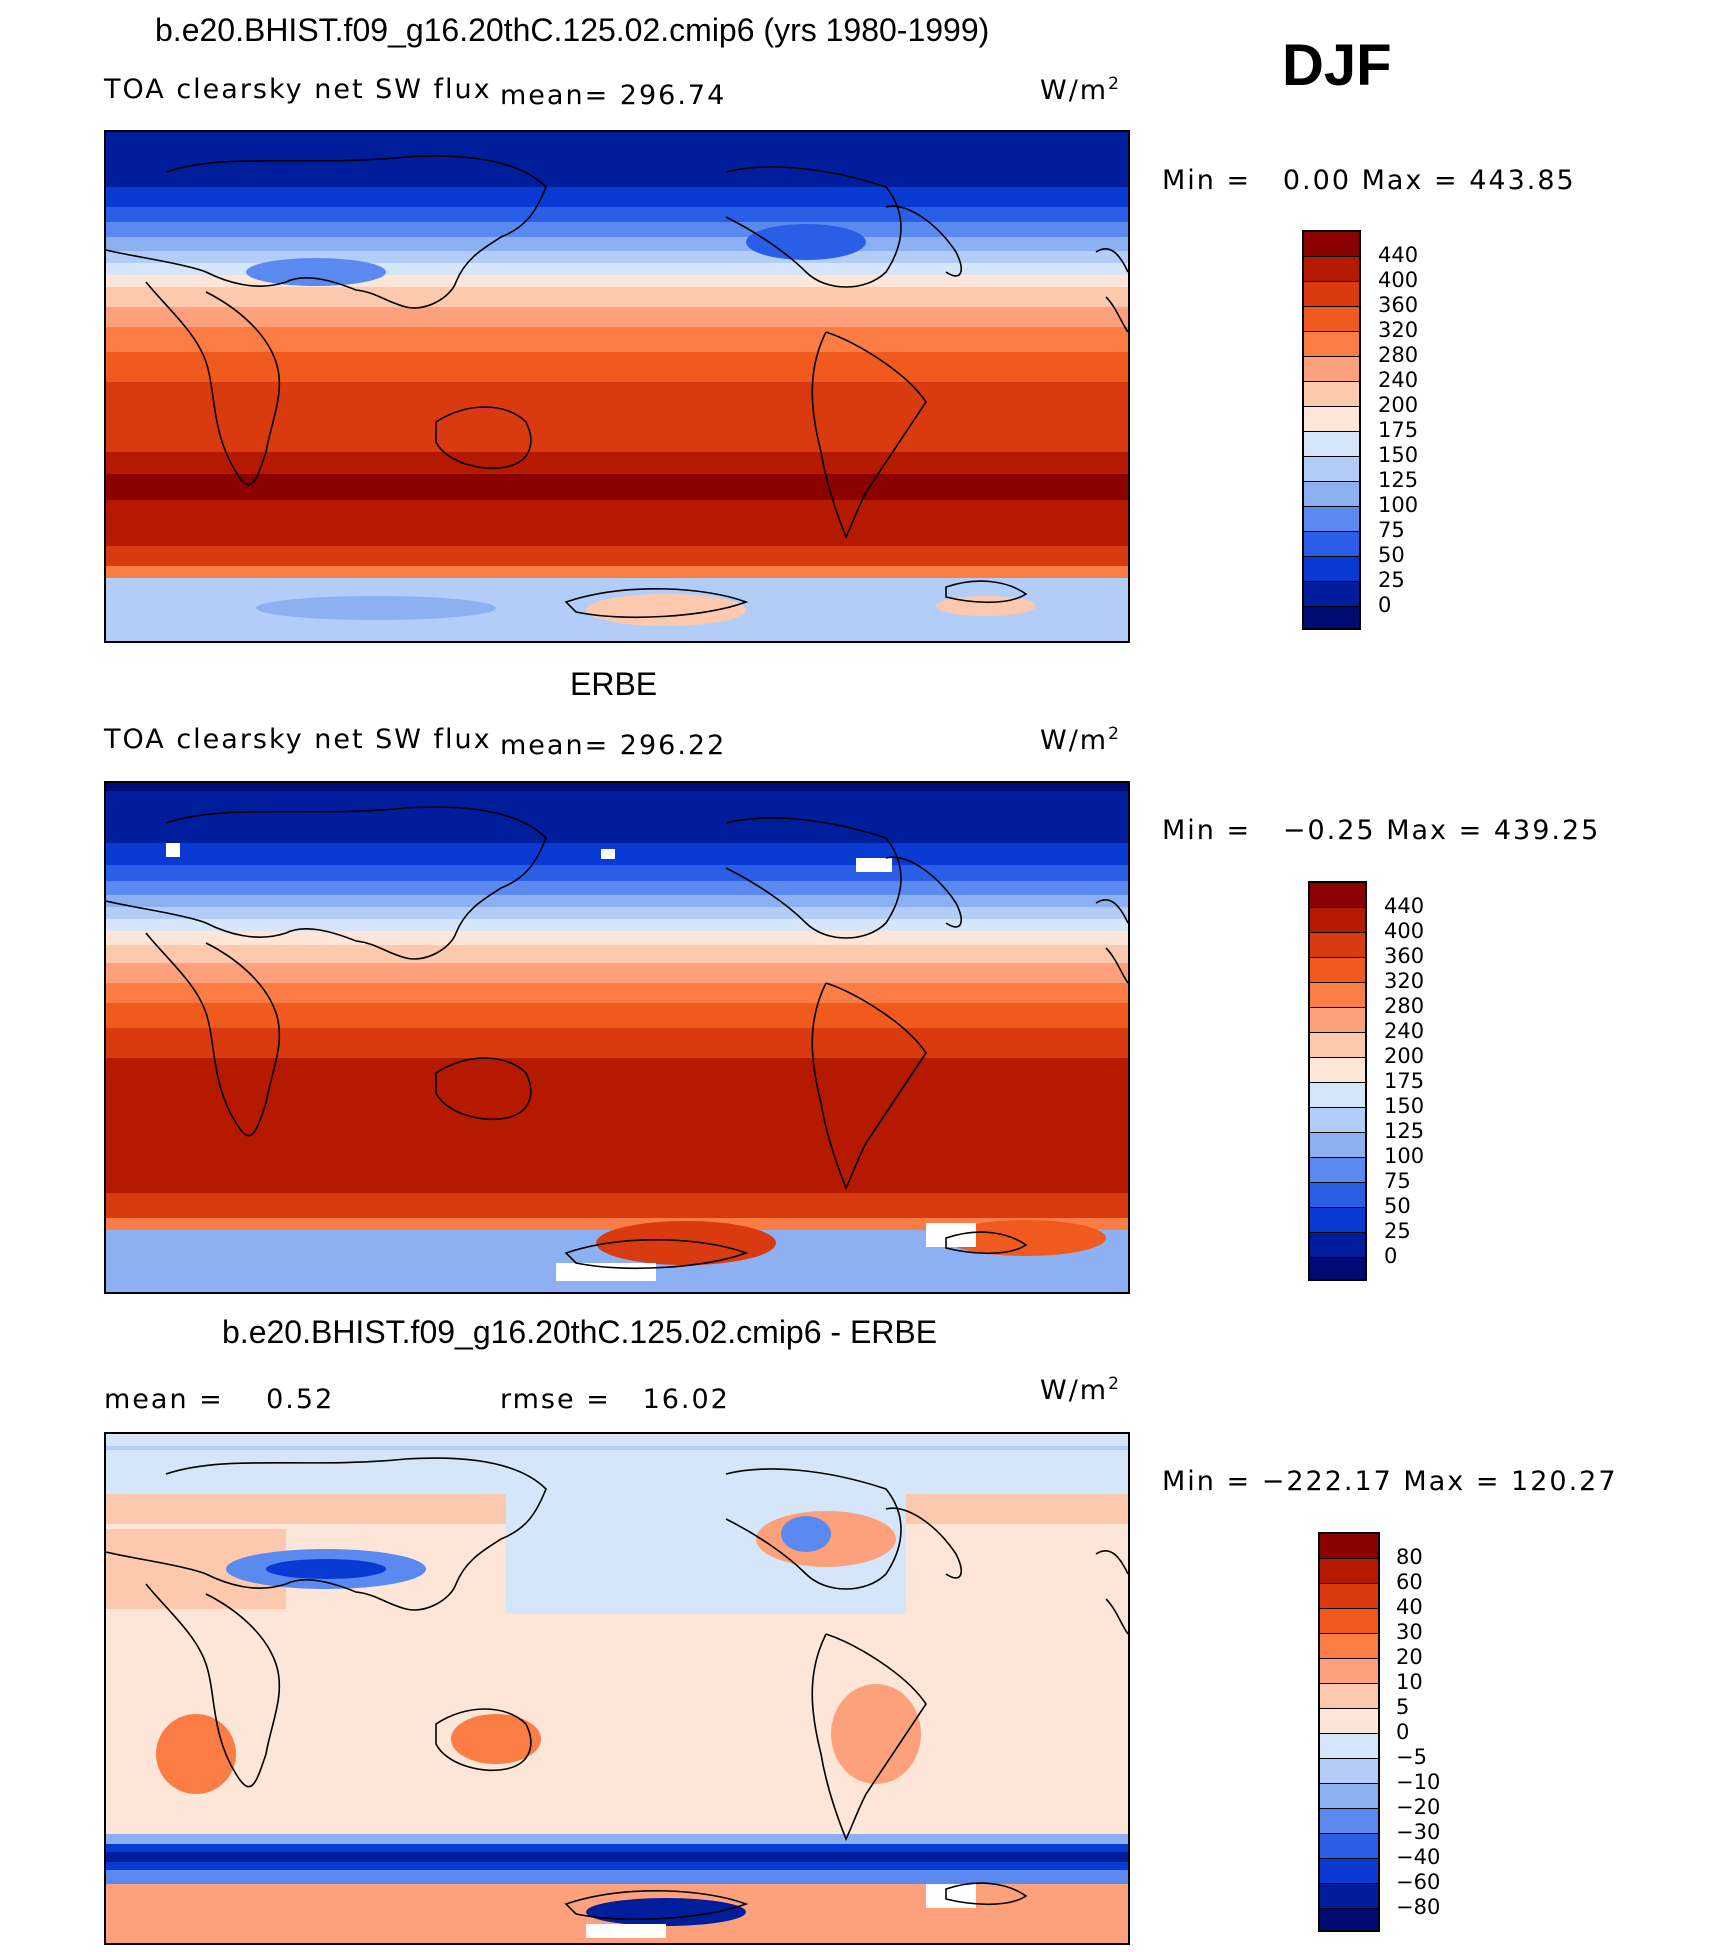 Image resolution: width=1710 pixels, height=1952 pixels. What do you see at coordinates (1409, 1682) in the screenshot?
I see `colorbar-tick: 10` at bounding box center [1409, 1682].